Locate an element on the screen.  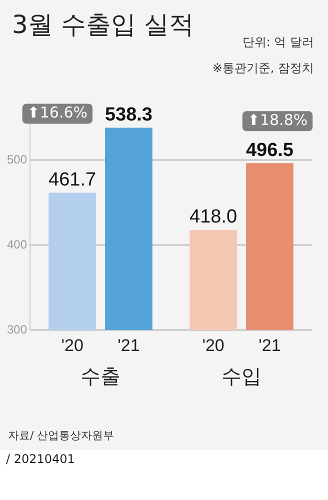
text: / 20210401 is located at coordinates (40, 459).